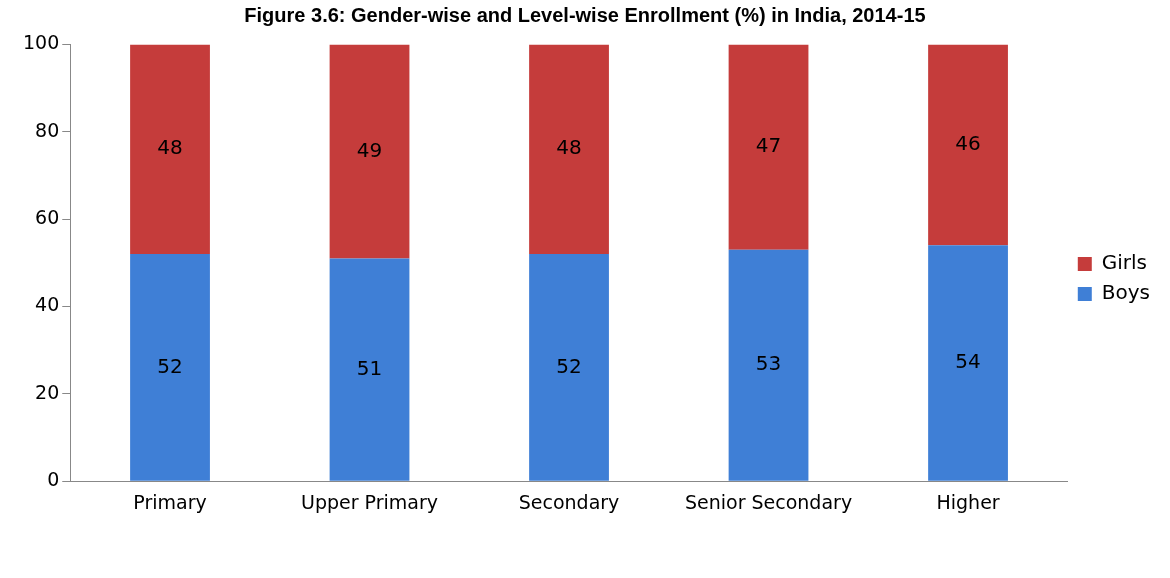 This screenshot has width=1170, height=578. Describe the element at coordinates (968, 501) in the screenshot. I see `x-tick-label: Higher` at that location.